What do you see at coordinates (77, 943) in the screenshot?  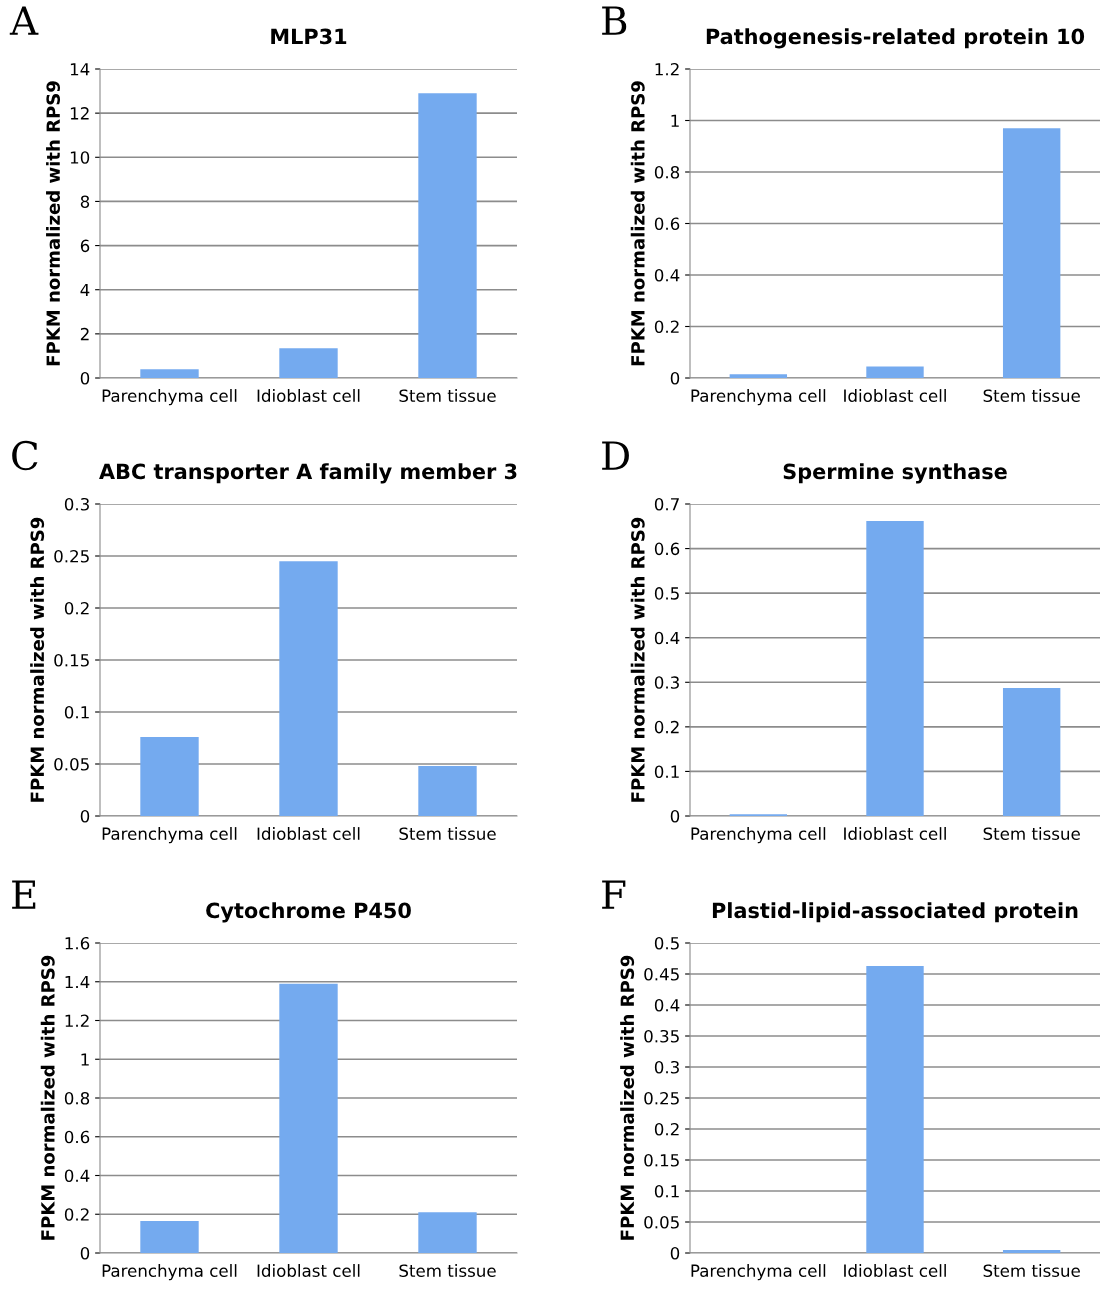 I see `y-tick-label: 1.6` at bounding box center [77, 943].